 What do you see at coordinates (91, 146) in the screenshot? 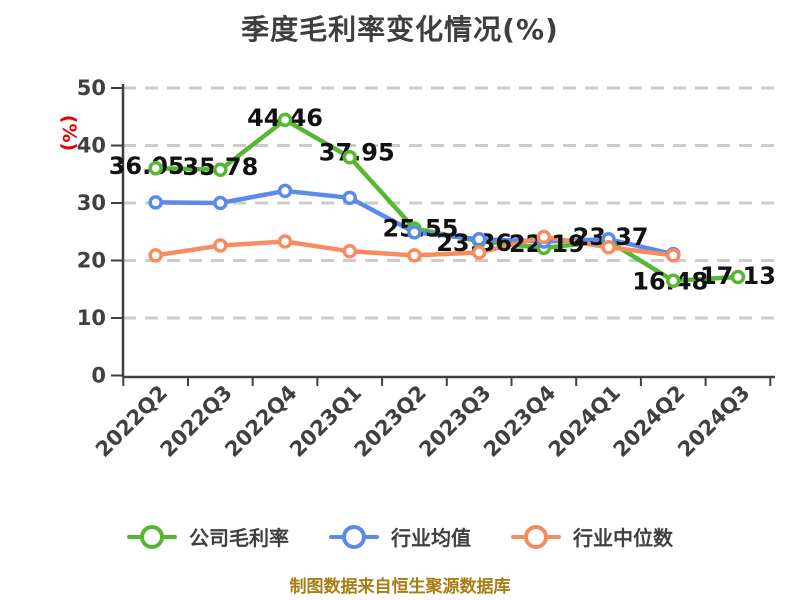
I see `y-tick-label: 40` at bounding box center [91, 146].